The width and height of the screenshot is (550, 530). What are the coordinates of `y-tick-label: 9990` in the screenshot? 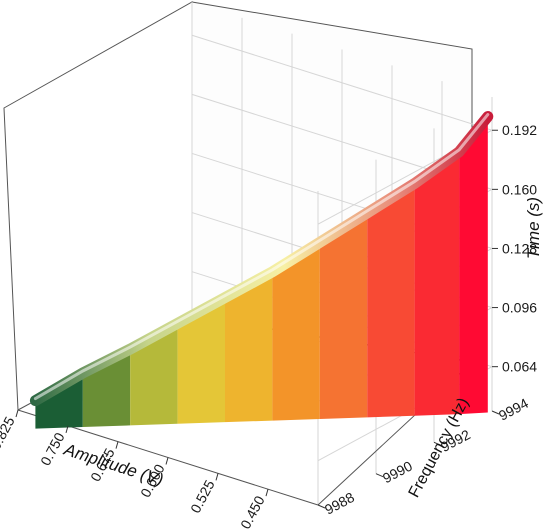 It's located at (397, 471).